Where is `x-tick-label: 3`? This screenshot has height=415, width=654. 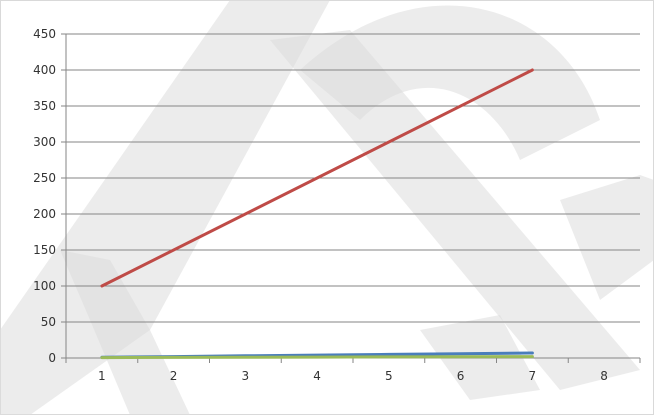
x-tick-label: 3 is located at coordinates (246, 376).